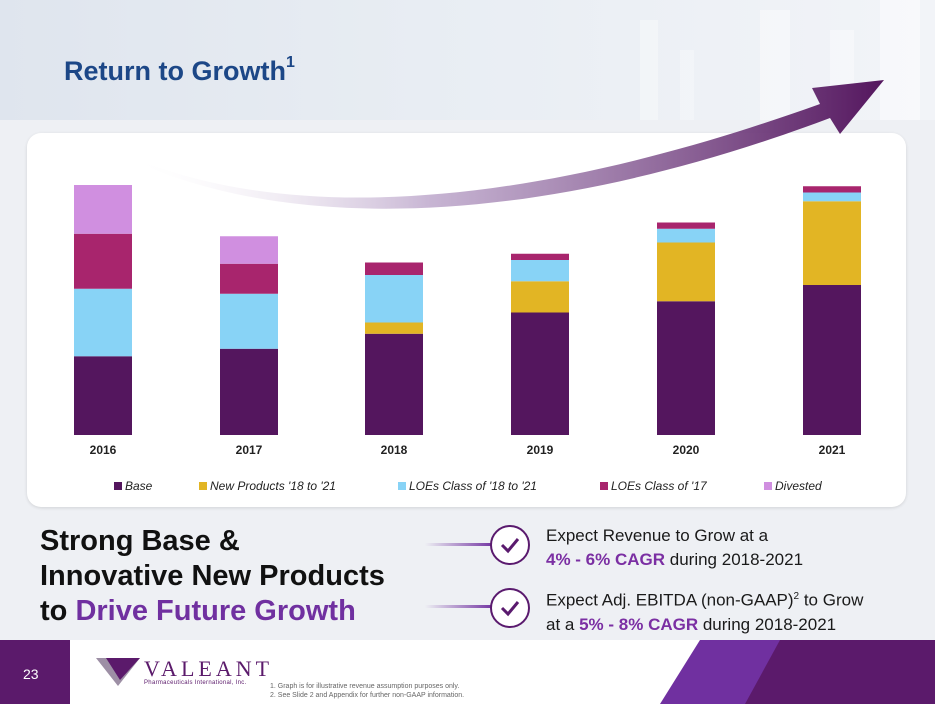  Describe the element at coordinates (273, 486) in the screenshot. I see `legend-label: New Products '18 to '21` at that location.